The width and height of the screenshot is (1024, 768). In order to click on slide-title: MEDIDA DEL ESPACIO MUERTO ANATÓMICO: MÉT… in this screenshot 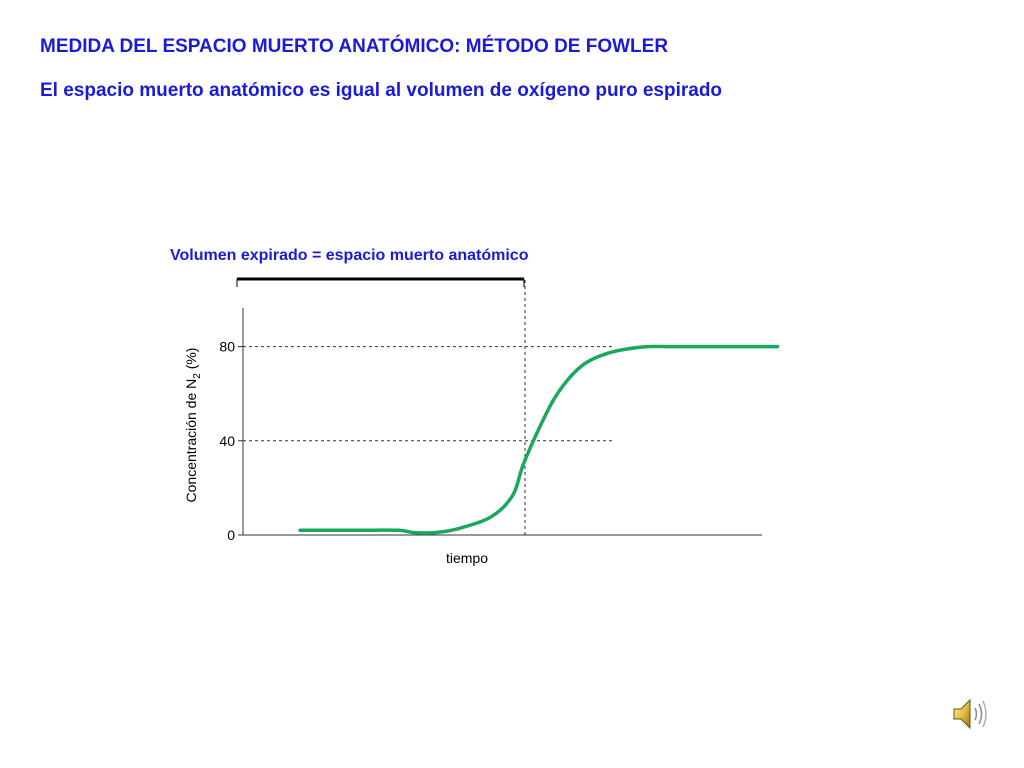, I will do `click(354, 46)`.